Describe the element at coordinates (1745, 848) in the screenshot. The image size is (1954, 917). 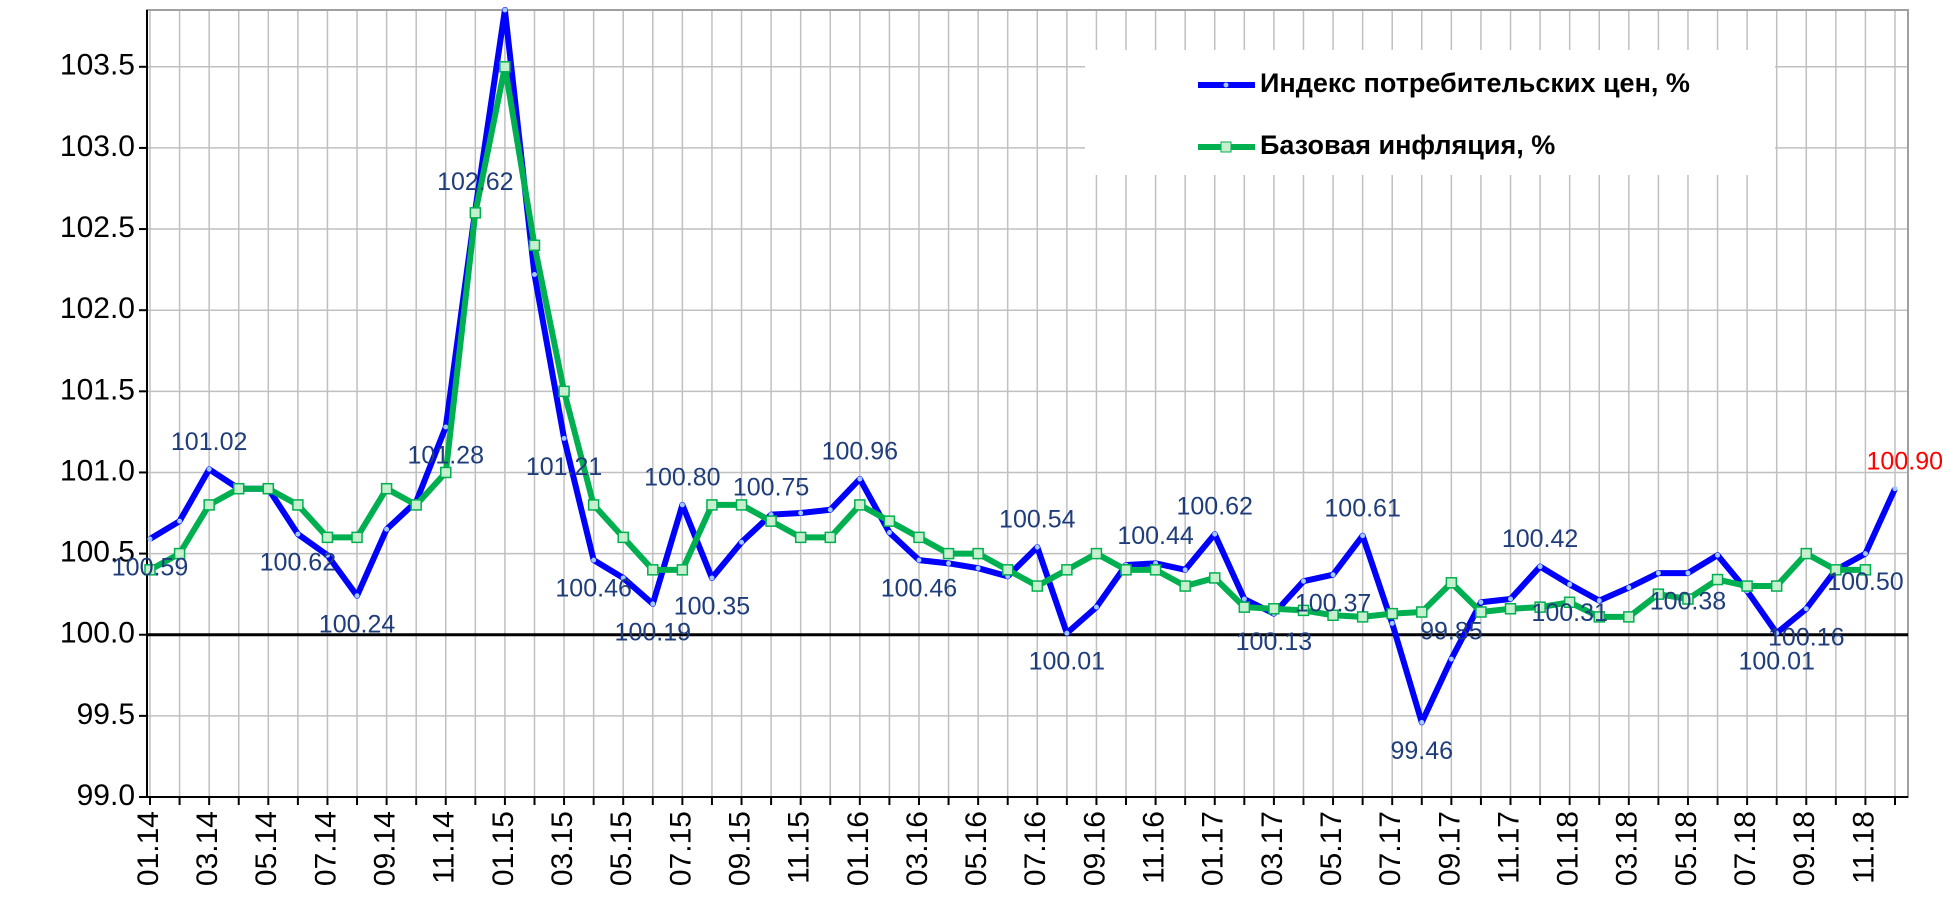
I see `x-tick-label: 07.18` at that location.